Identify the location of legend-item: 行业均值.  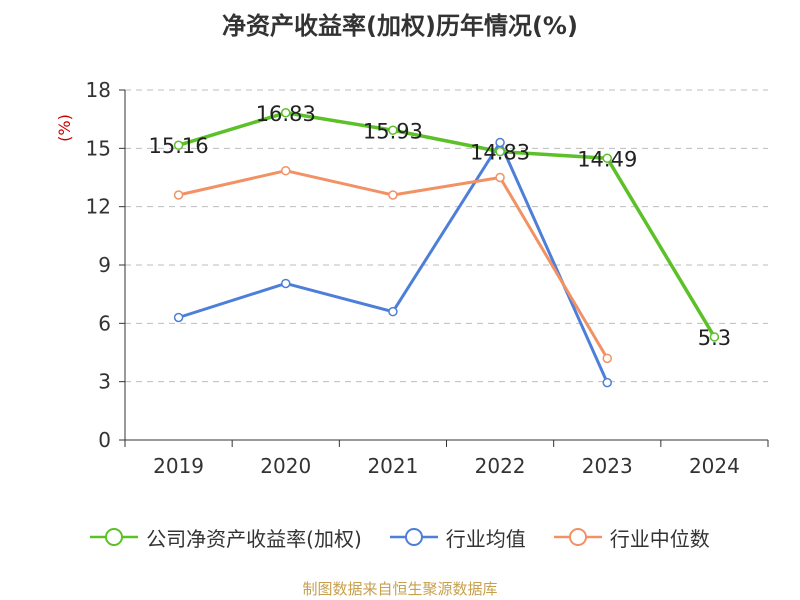
(457, 537).